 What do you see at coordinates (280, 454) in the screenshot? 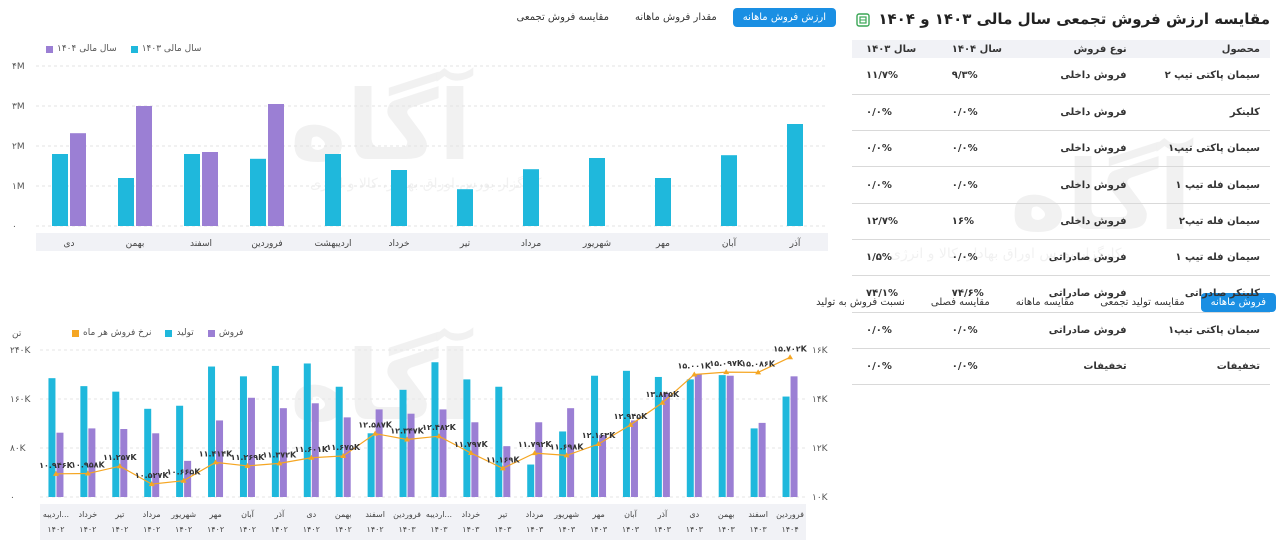
I see `sales-rate-label: ۱۱.۳۷۲K` at bounding box center [280, 454].